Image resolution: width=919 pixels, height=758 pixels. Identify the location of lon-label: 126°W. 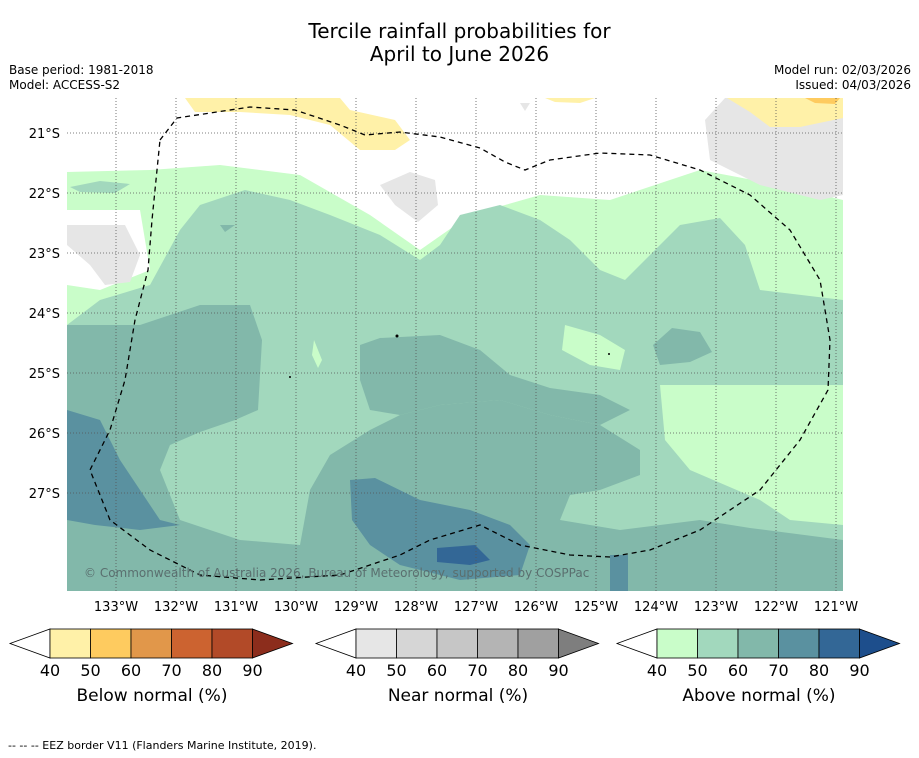
(536, 607).